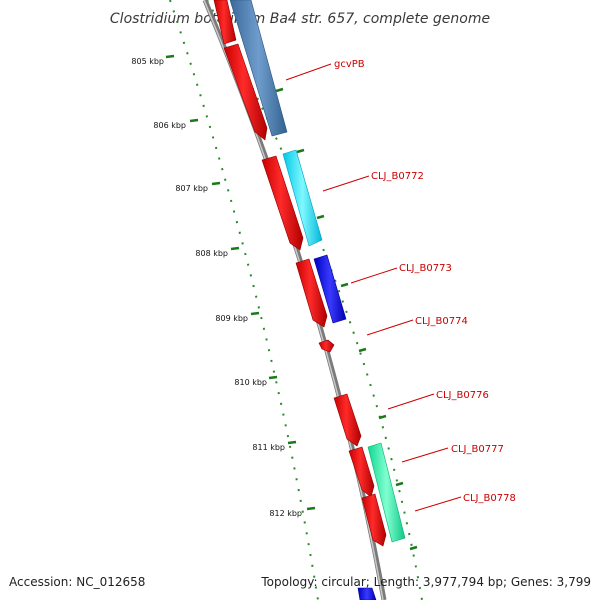  I want to click on tick-label-808: 808 kbp, so click(211, 253).